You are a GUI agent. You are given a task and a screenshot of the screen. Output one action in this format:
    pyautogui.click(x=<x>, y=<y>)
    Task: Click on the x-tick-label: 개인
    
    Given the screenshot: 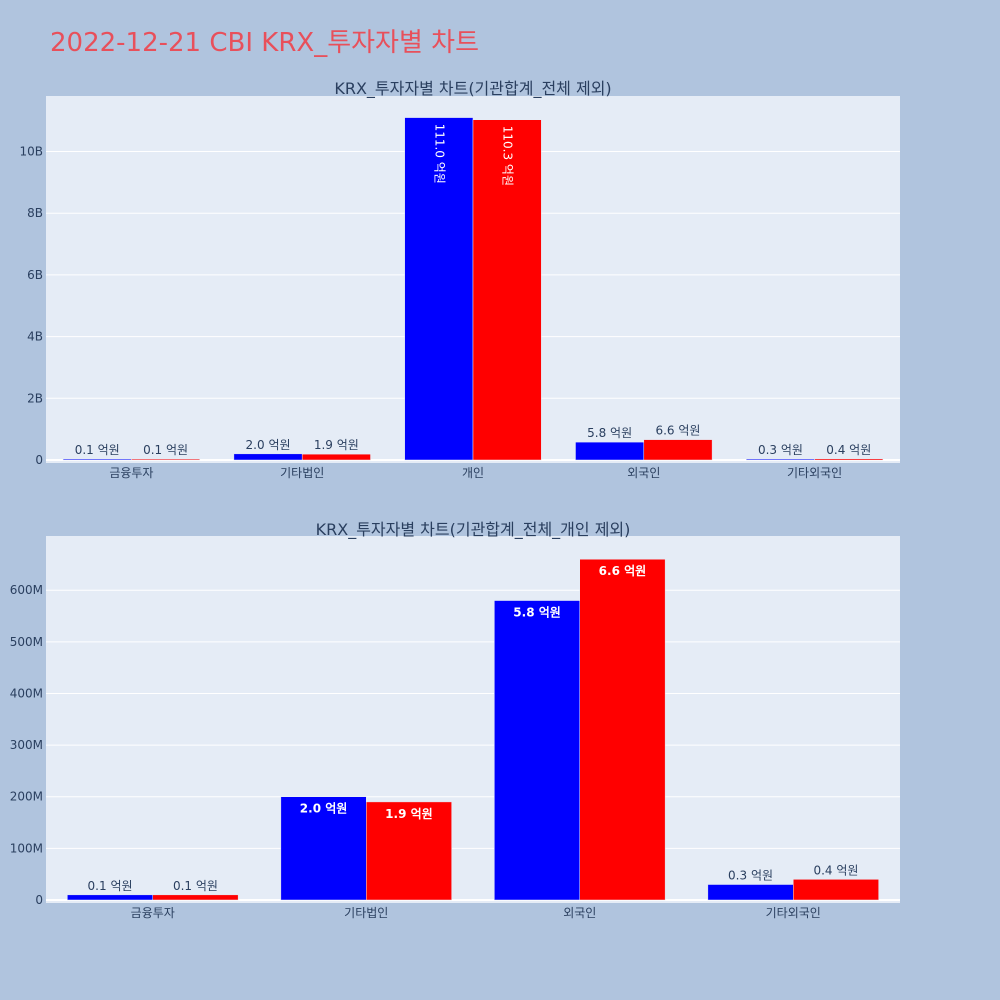 What is the action you would take?
    pyautogui.click(x=473, y=473)
    